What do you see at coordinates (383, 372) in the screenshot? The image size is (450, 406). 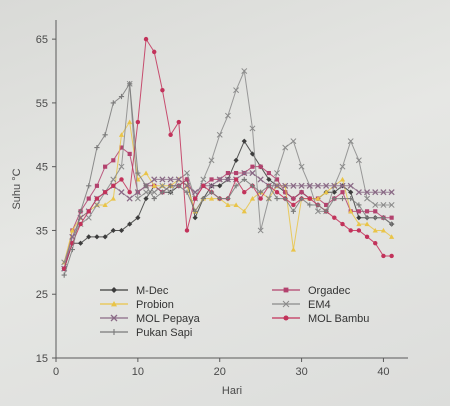 I see `x-tick-label: 40` at bounding box center [383, 372].